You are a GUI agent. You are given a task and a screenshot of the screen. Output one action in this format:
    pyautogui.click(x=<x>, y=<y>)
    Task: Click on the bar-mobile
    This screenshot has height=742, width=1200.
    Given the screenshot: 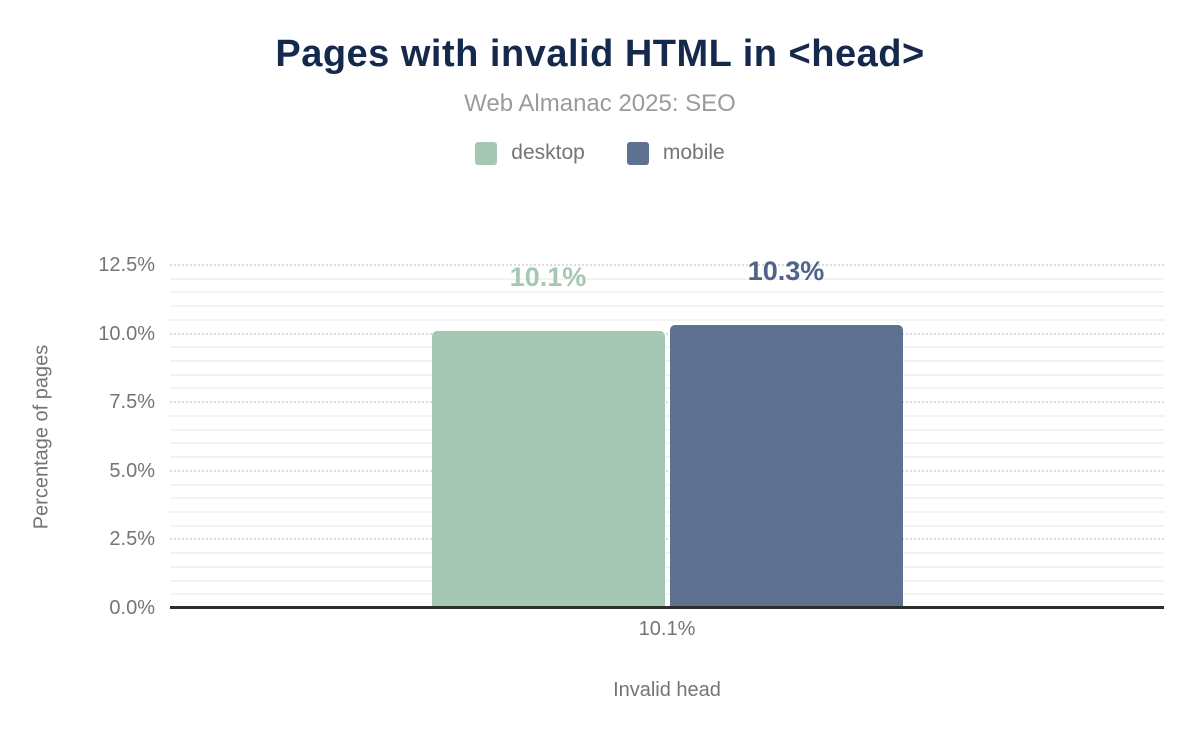 What is the action you would take?
    pyautogui.click(x=786, y=466)
    